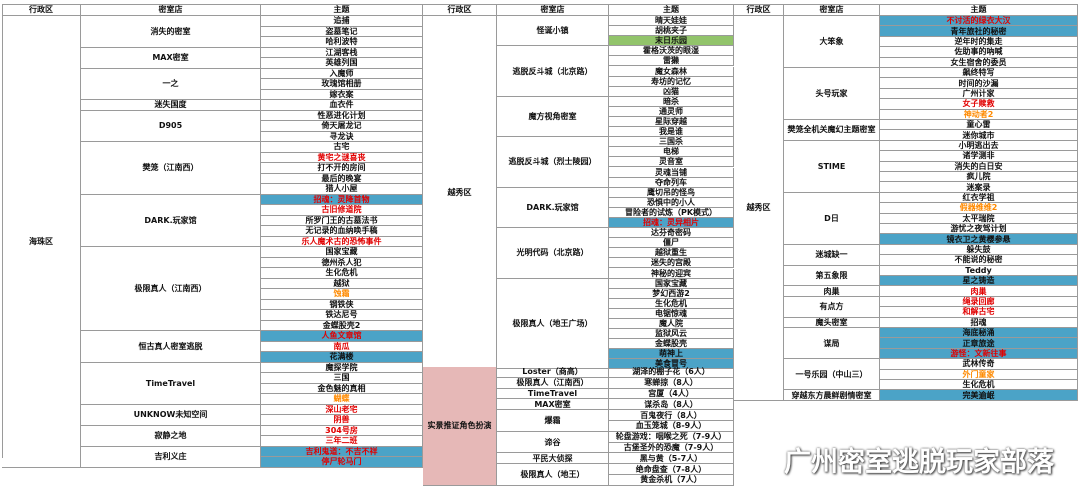  I want to click on theme-cell: 钢铁侠, so click(342, 304).